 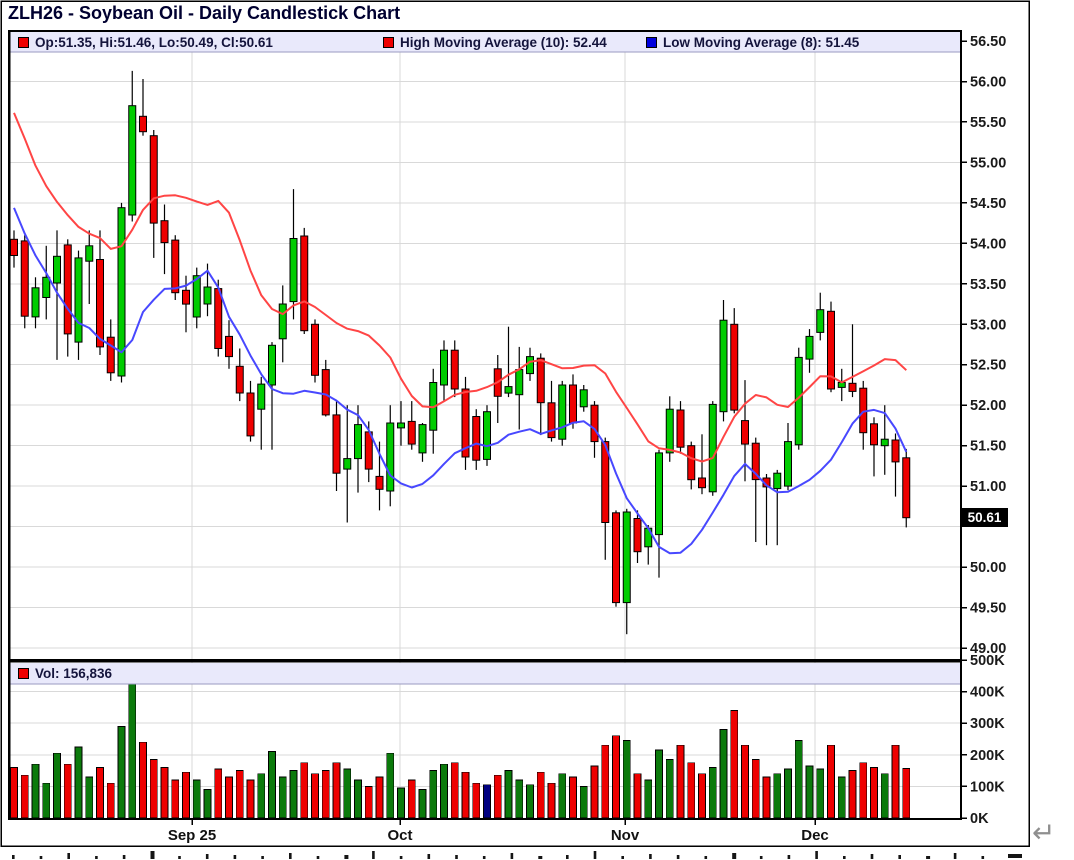 I want to click on price-tick-label: 55.50, so click(x=988, y=123).